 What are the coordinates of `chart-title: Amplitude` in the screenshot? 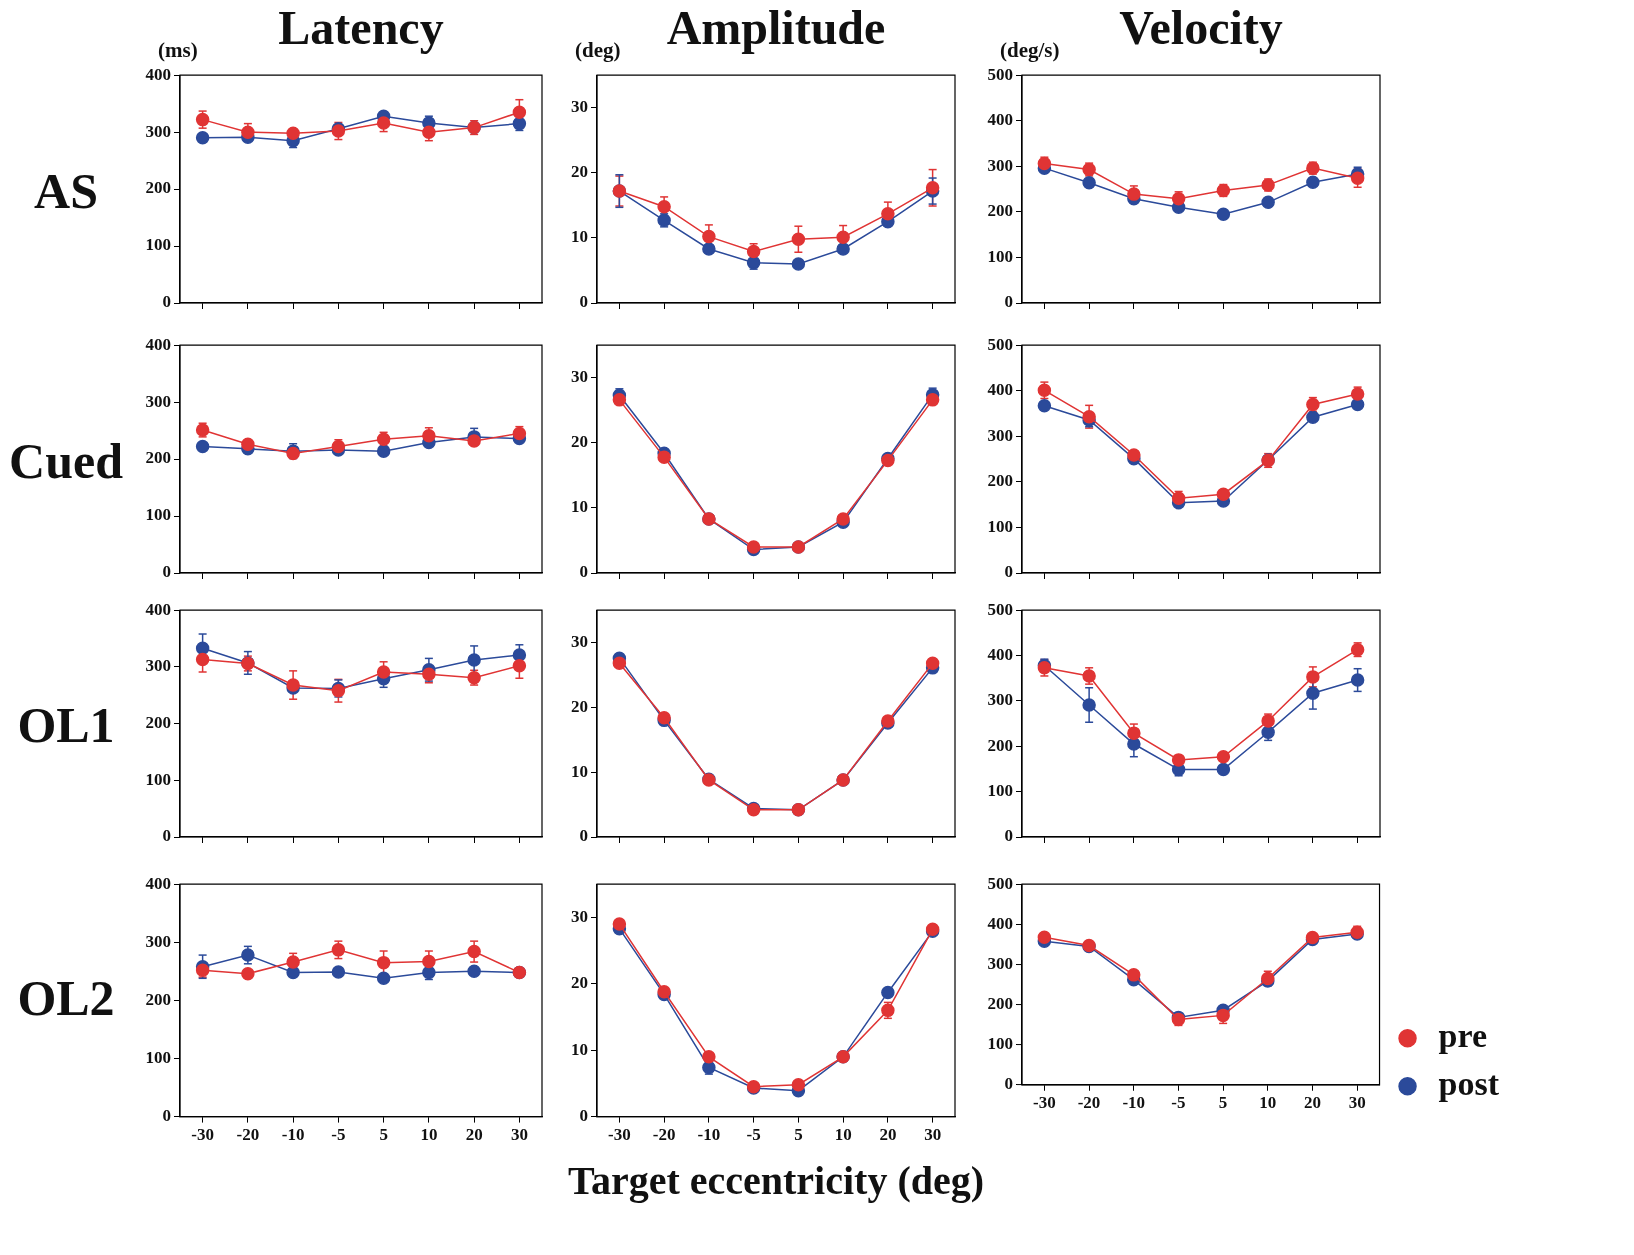 It's located at (776, 27).